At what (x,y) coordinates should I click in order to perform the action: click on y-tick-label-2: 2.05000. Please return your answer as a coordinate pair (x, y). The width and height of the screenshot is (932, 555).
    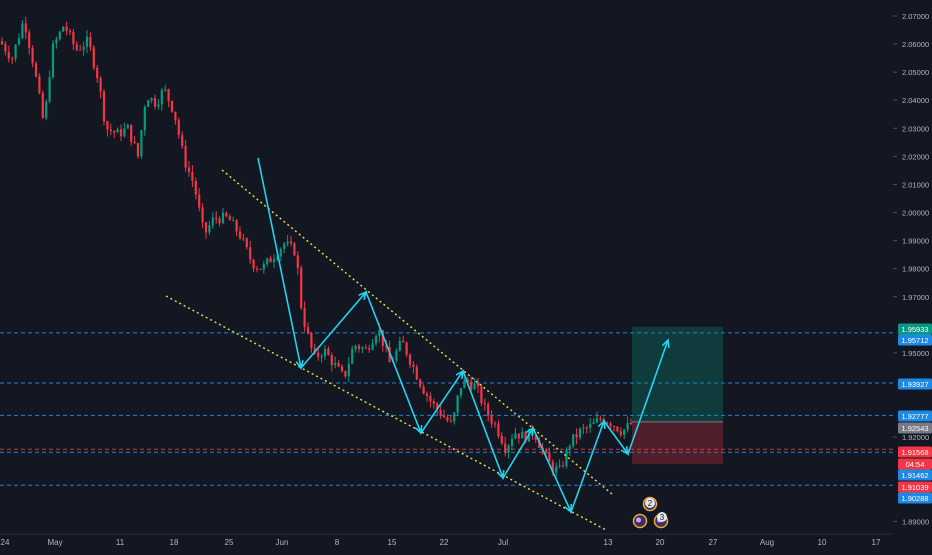
    Looking at the image, I should click on (915, 72).